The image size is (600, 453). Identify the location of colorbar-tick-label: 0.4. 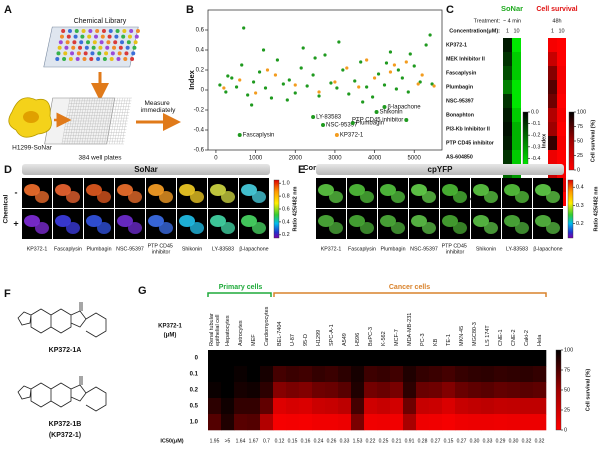
(286, 222).